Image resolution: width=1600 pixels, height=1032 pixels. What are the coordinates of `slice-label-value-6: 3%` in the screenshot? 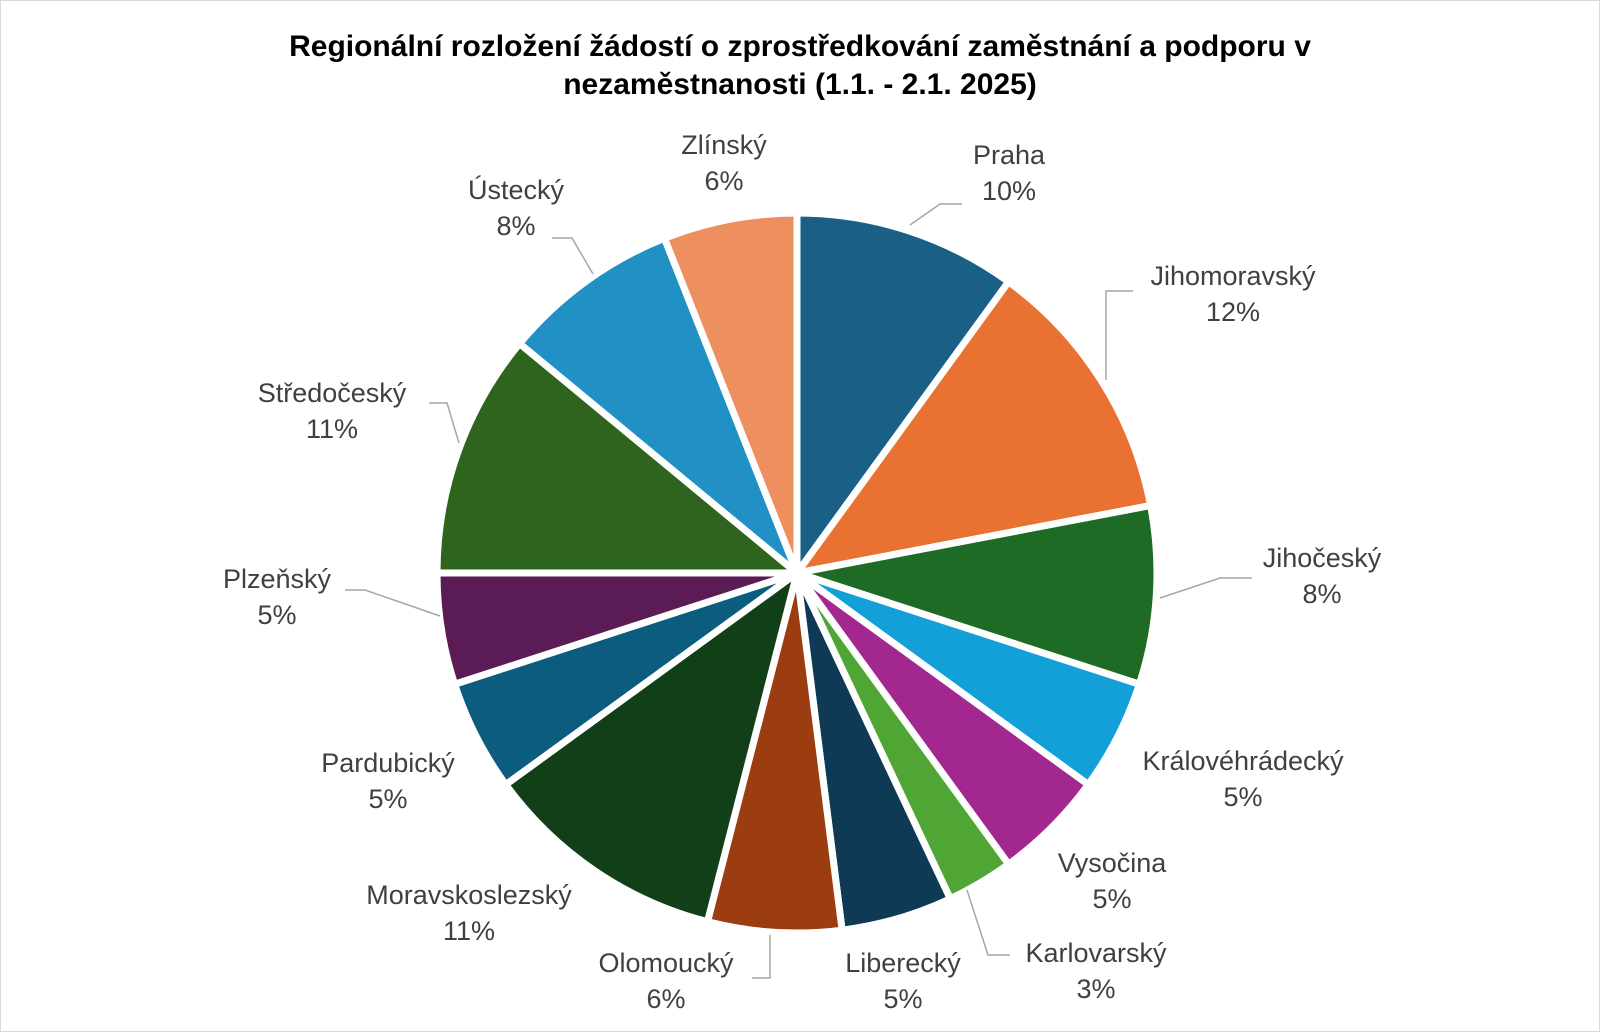 It's located at (1095, 989).